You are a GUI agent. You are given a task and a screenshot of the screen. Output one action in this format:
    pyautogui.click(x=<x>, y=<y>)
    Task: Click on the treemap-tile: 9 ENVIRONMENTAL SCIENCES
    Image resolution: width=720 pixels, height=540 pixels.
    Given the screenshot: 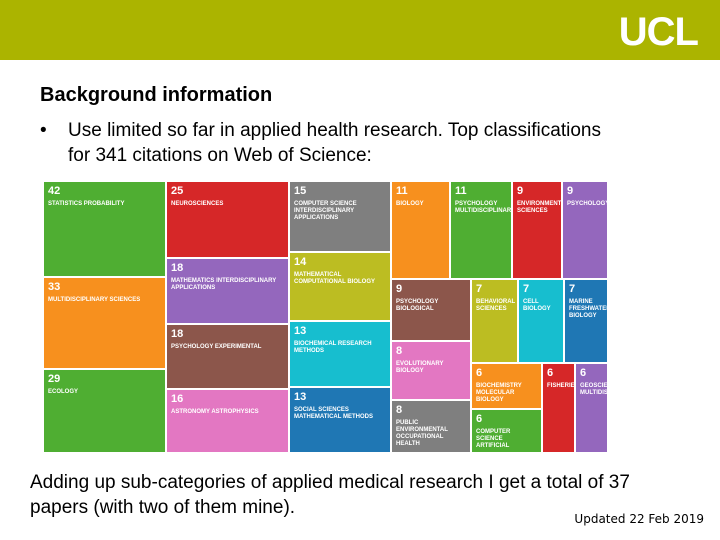 What is the action you would take?
    pyautogui.click(x=537, y=230)
    